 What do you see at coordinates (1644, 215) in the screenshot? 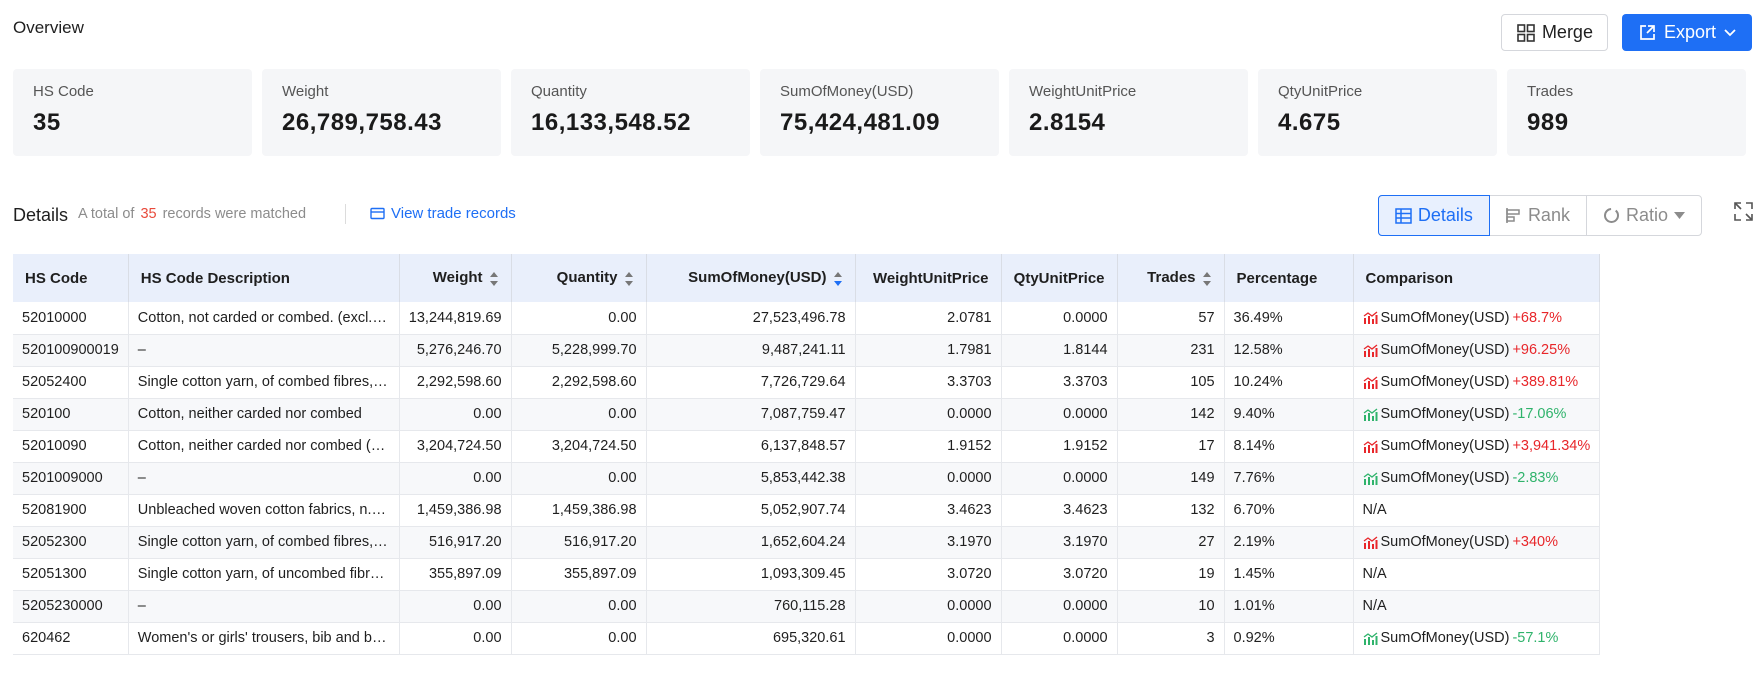
I see `ratio-view-button: Ratio` at bounding box center [1644, 215].